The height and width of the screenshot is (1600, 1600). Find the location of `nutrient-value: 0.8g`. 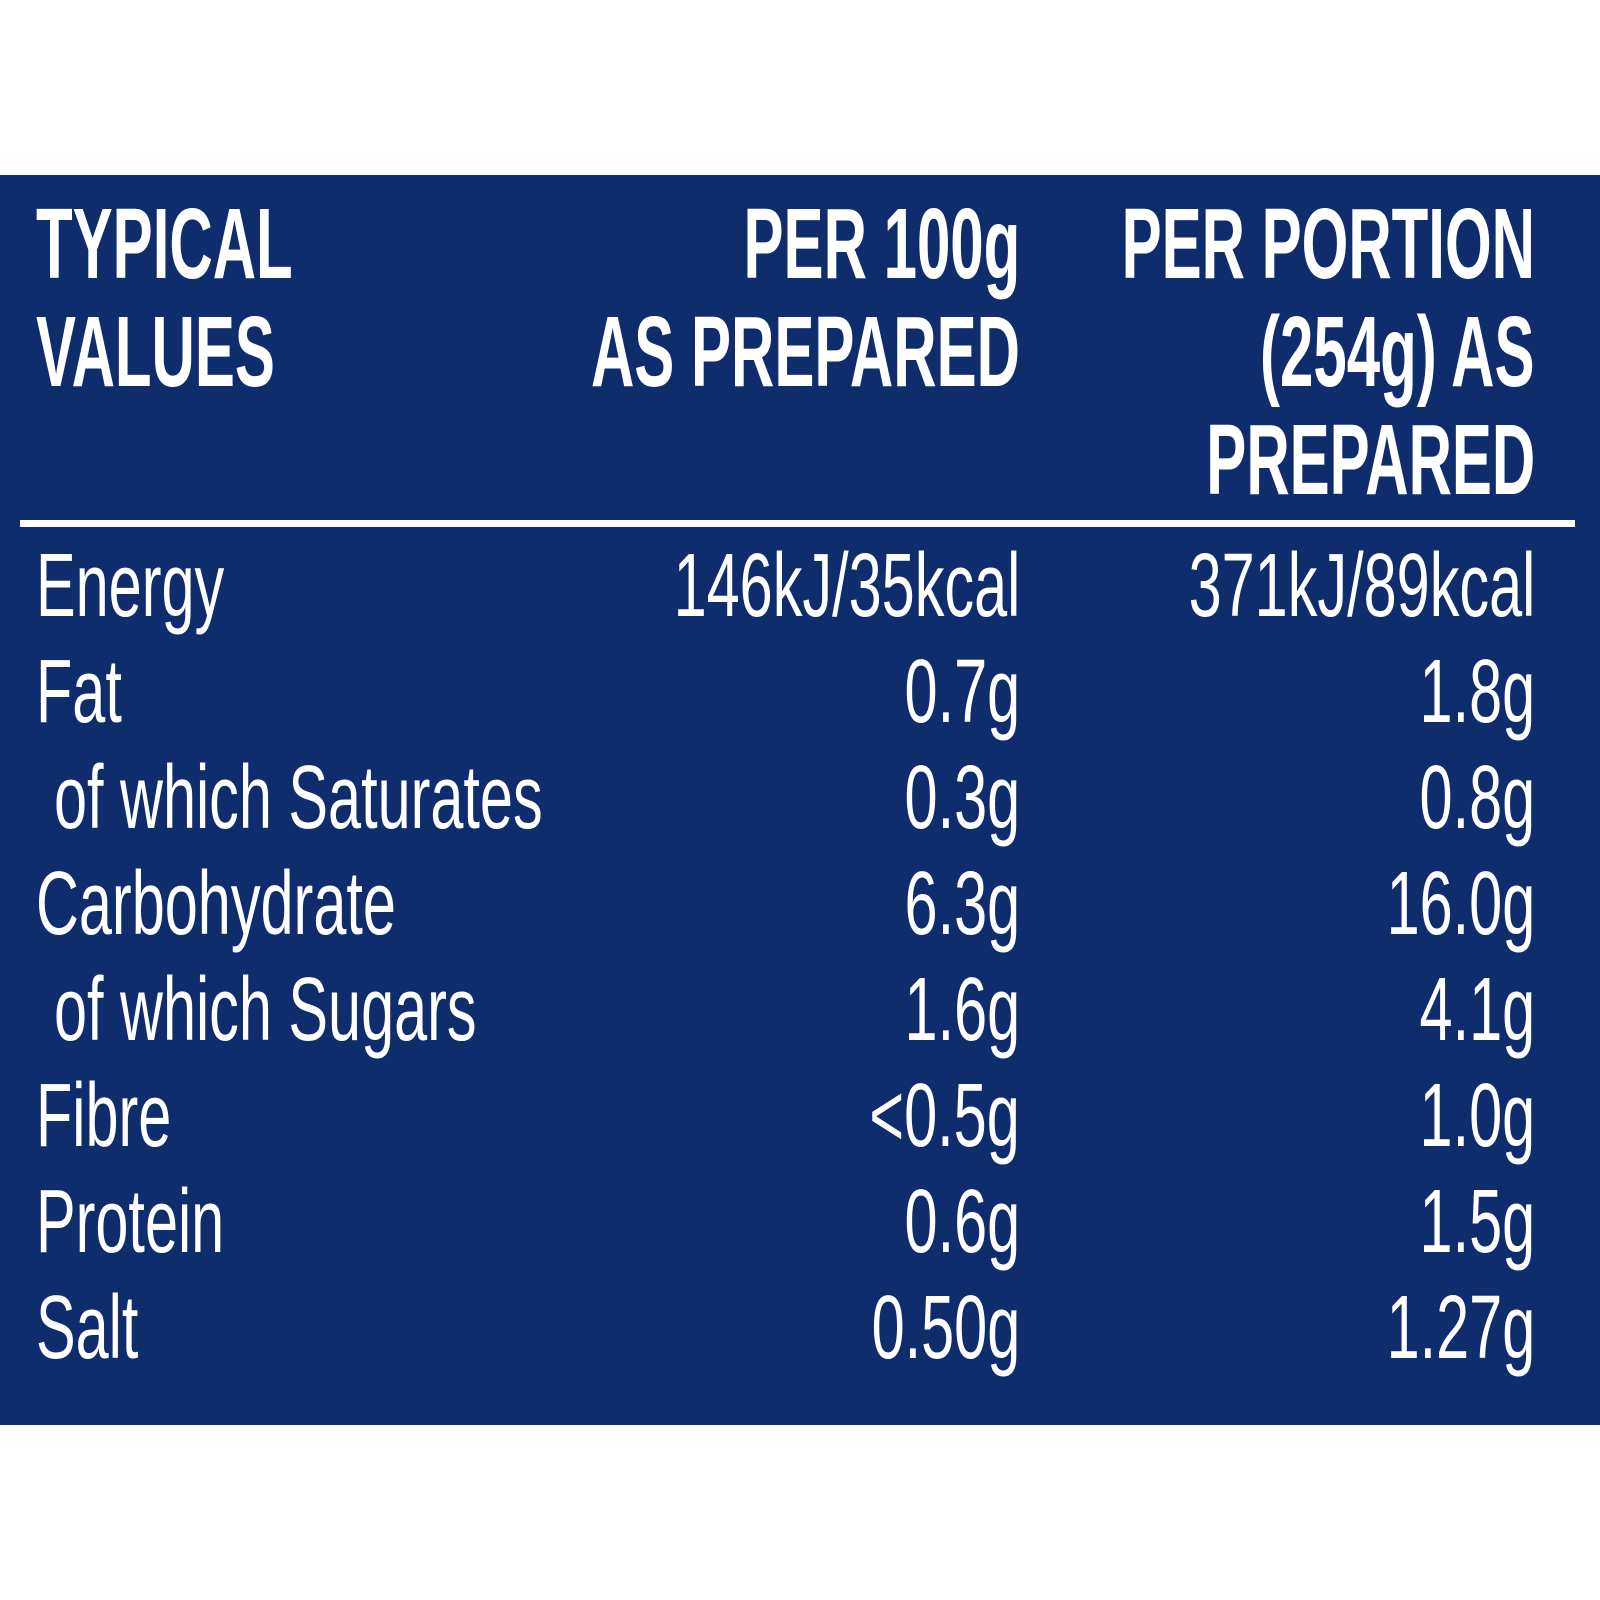

nutrient-value: 0.8g is located at coordinates (1477, 798).